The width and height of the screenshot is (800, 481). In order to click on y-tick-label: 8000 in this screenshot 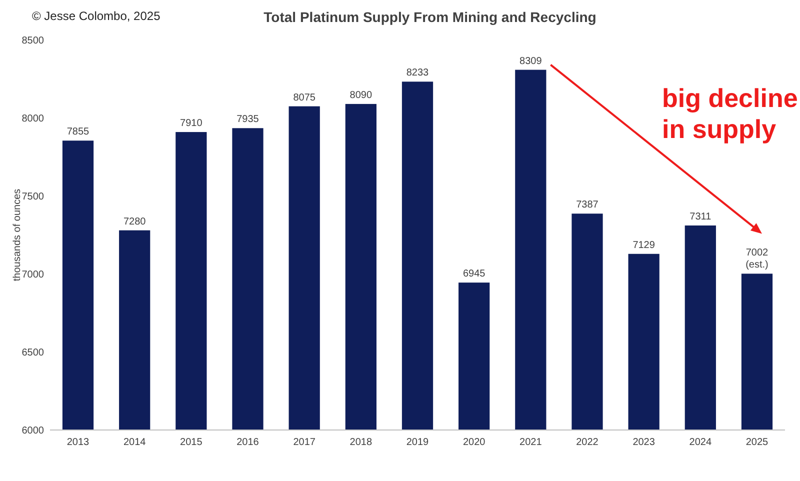, I will do `click(33, 119)`.